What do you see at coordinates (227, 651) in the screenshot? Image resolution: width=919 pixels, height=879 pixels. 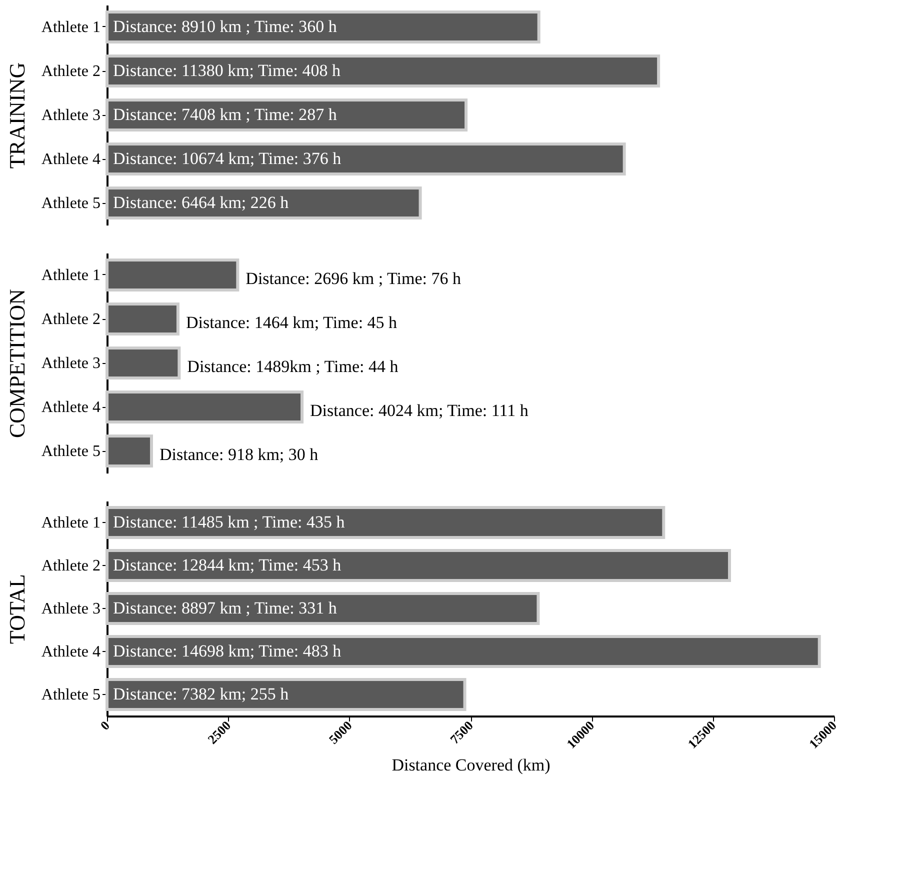 I see `data-label: Distance: 14698 km; Time: 483 h` at bounding box center [227, 651].